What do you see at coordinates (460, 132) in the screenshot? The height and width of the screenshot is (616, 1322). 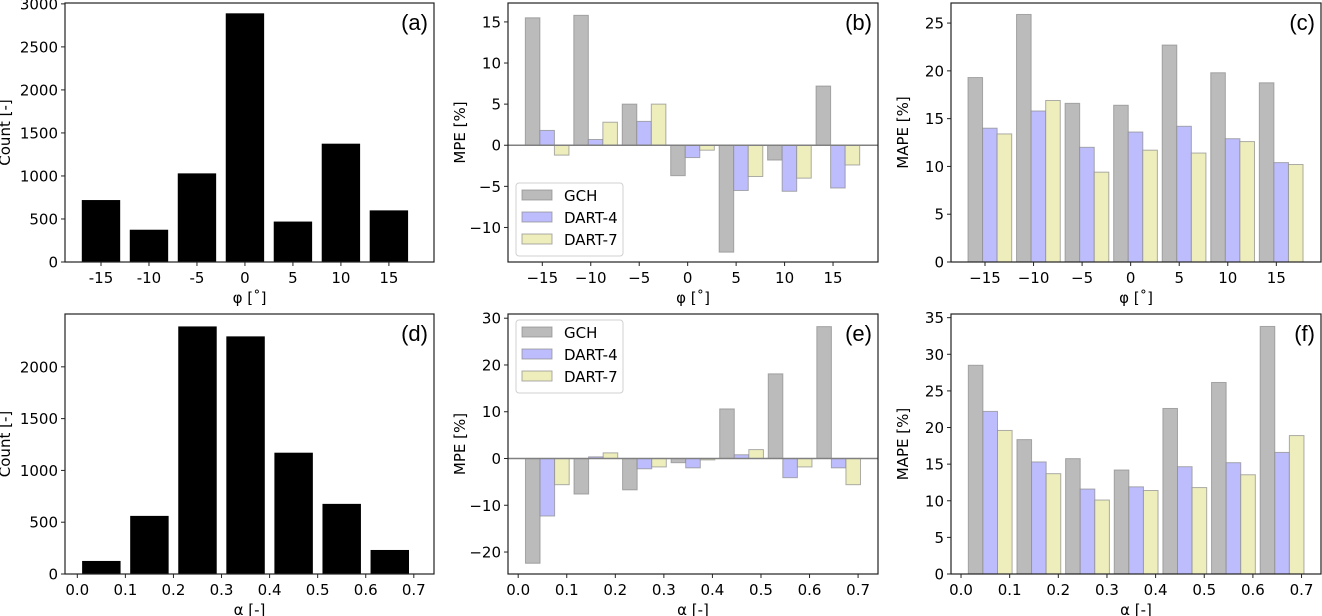 I see `y-axis-label: MPE [%]` at bounding box center [460, 132].